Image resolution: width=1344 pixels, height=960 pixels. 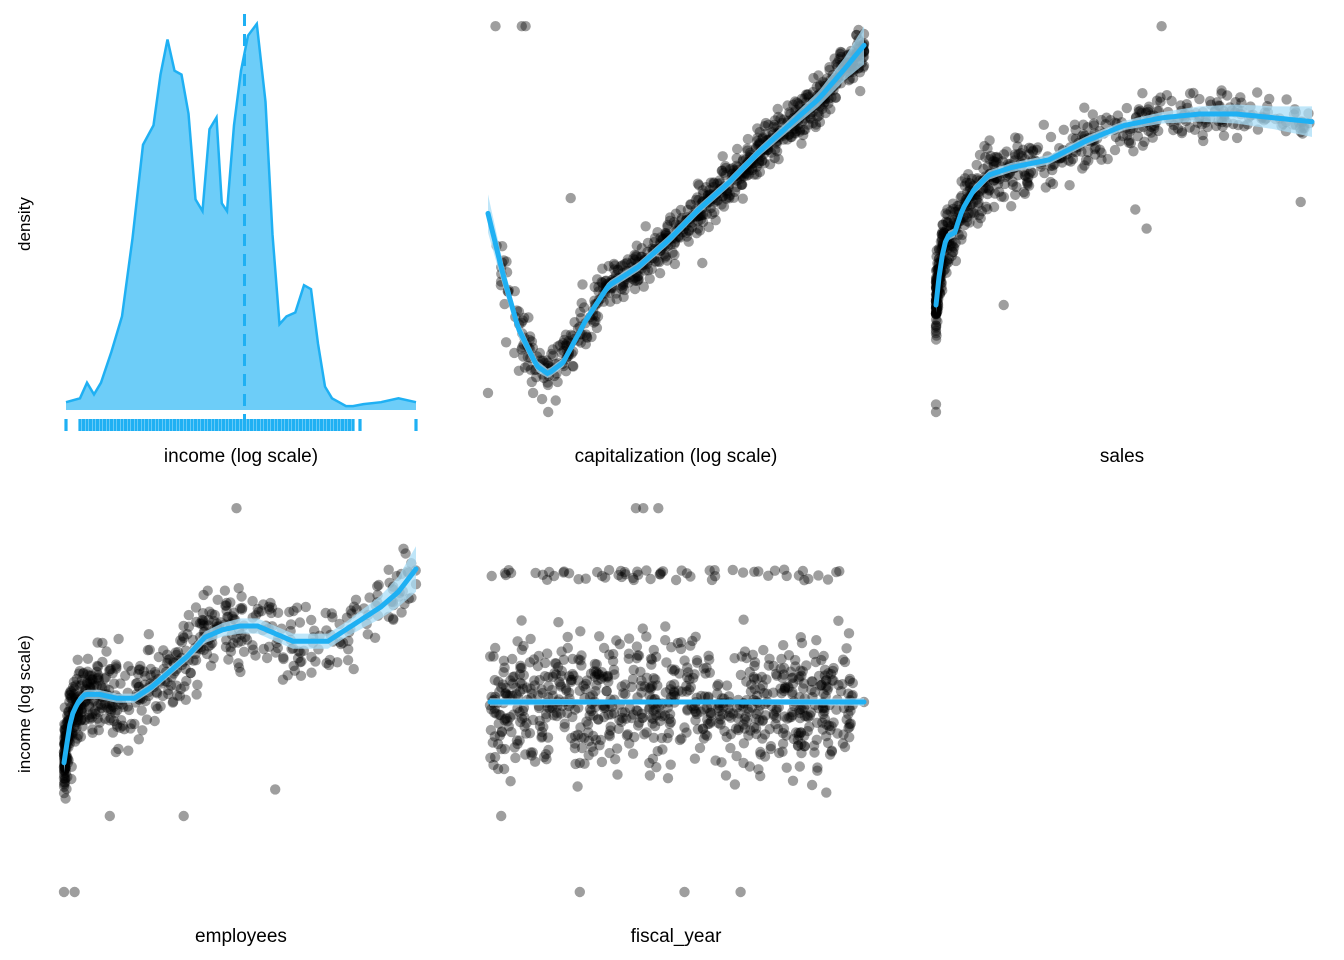 What do you see at coordinates (1124, 209) in the screenshot?
I see `smooth-trend-line` at bounding box center [1124, 209].